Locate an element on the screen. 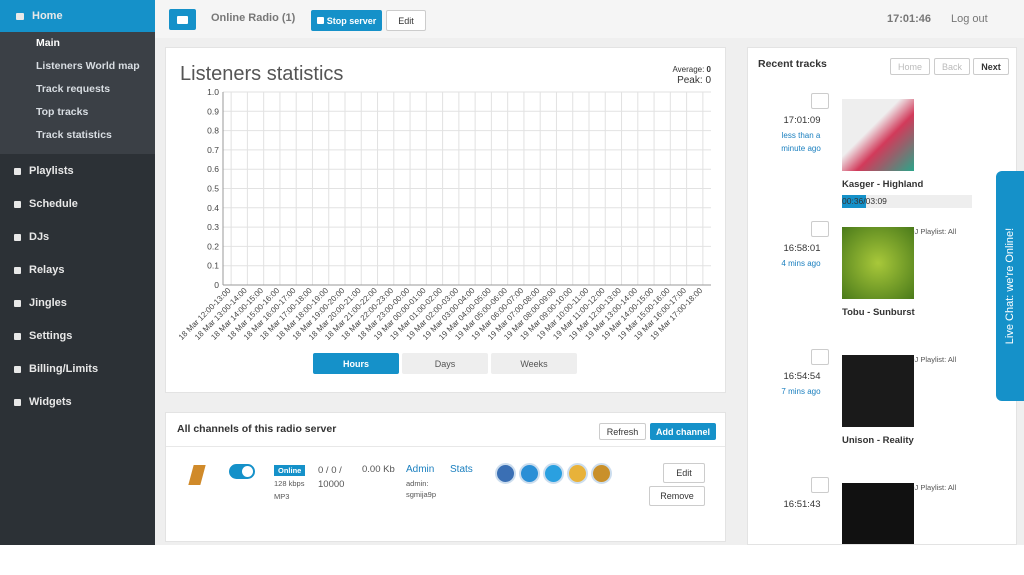 The image size is (1024, 575). bitrate: 128 kbps is located at coordinates (289, 483).